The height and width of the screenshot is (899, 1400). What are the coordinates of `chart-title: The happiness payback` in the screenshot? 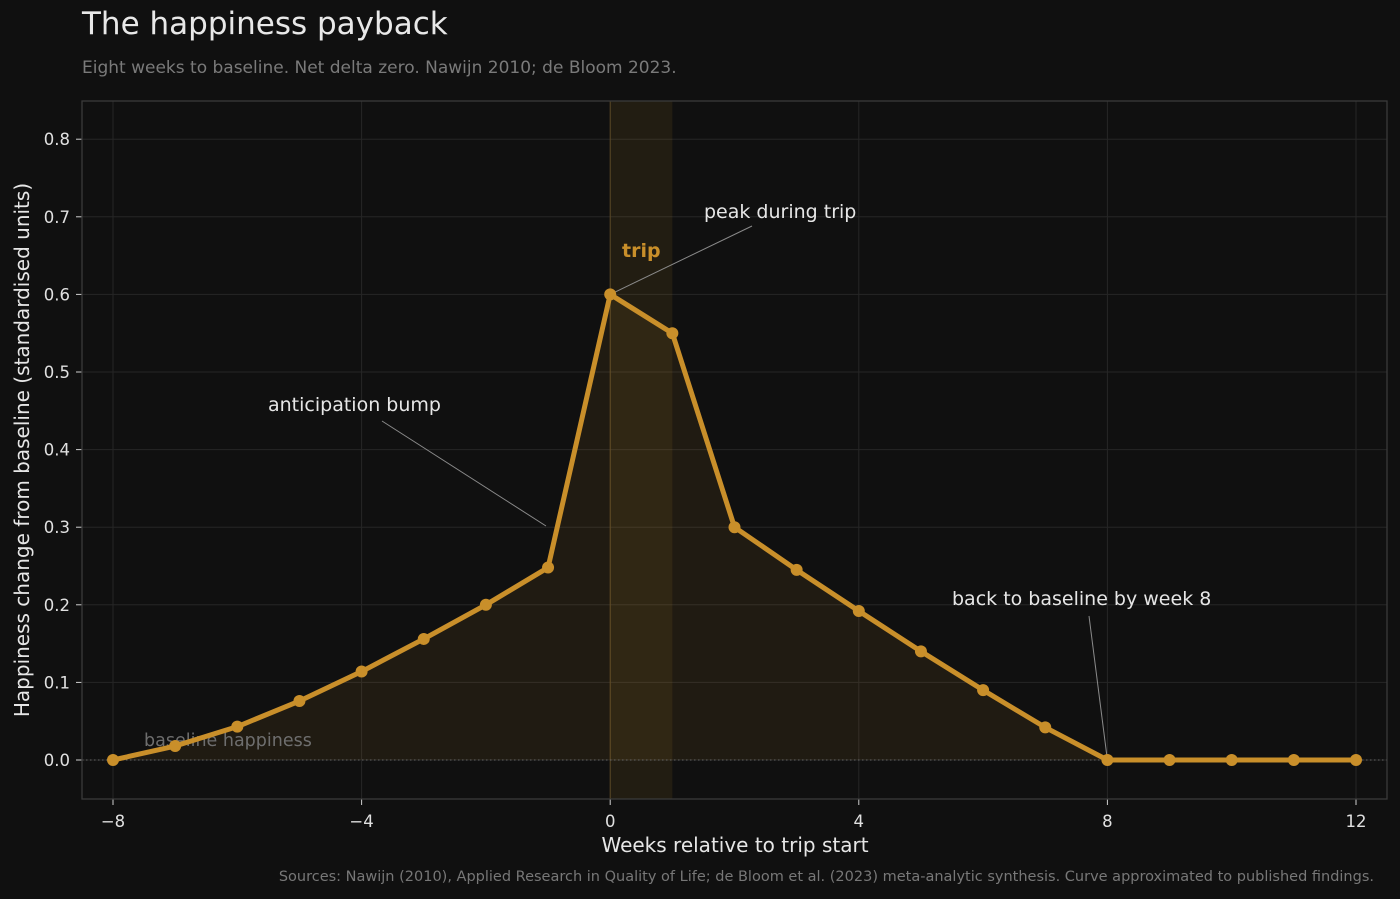 It's located at (265, 24).